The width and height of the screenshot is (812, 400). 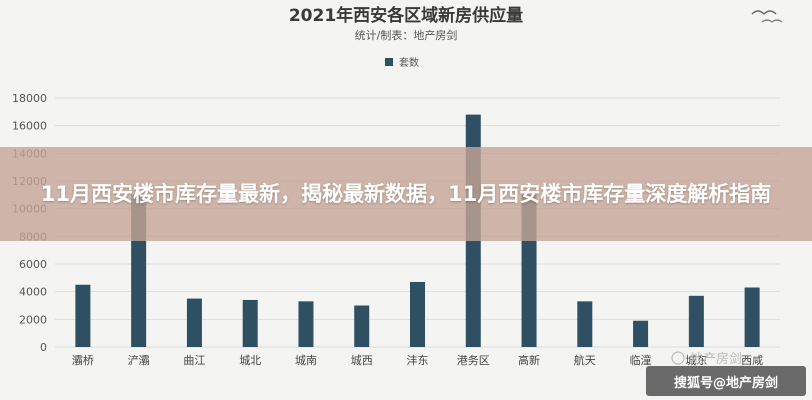 I want to click on x-tick-label: 港务区, so click(x=473, y=360).